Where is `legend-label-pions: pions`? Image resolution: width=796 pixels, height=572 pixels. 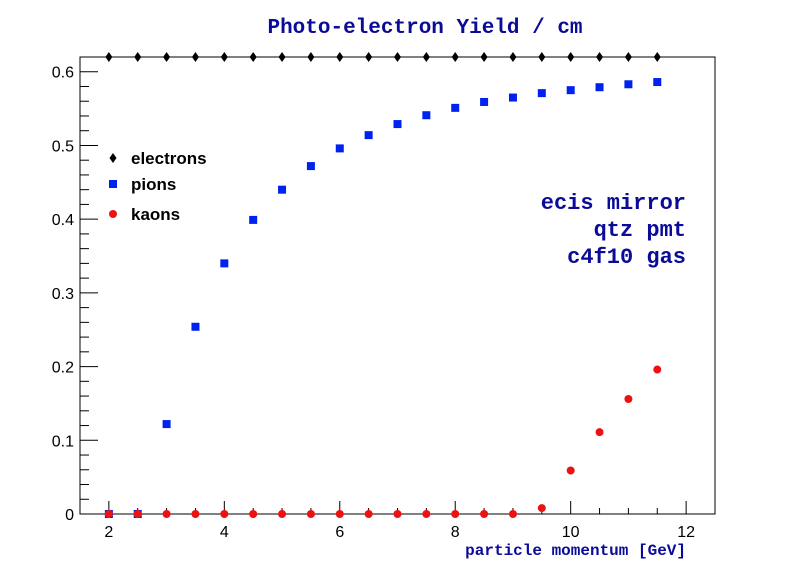
legend-label-pions: pions is located at coordinates (153, 184).